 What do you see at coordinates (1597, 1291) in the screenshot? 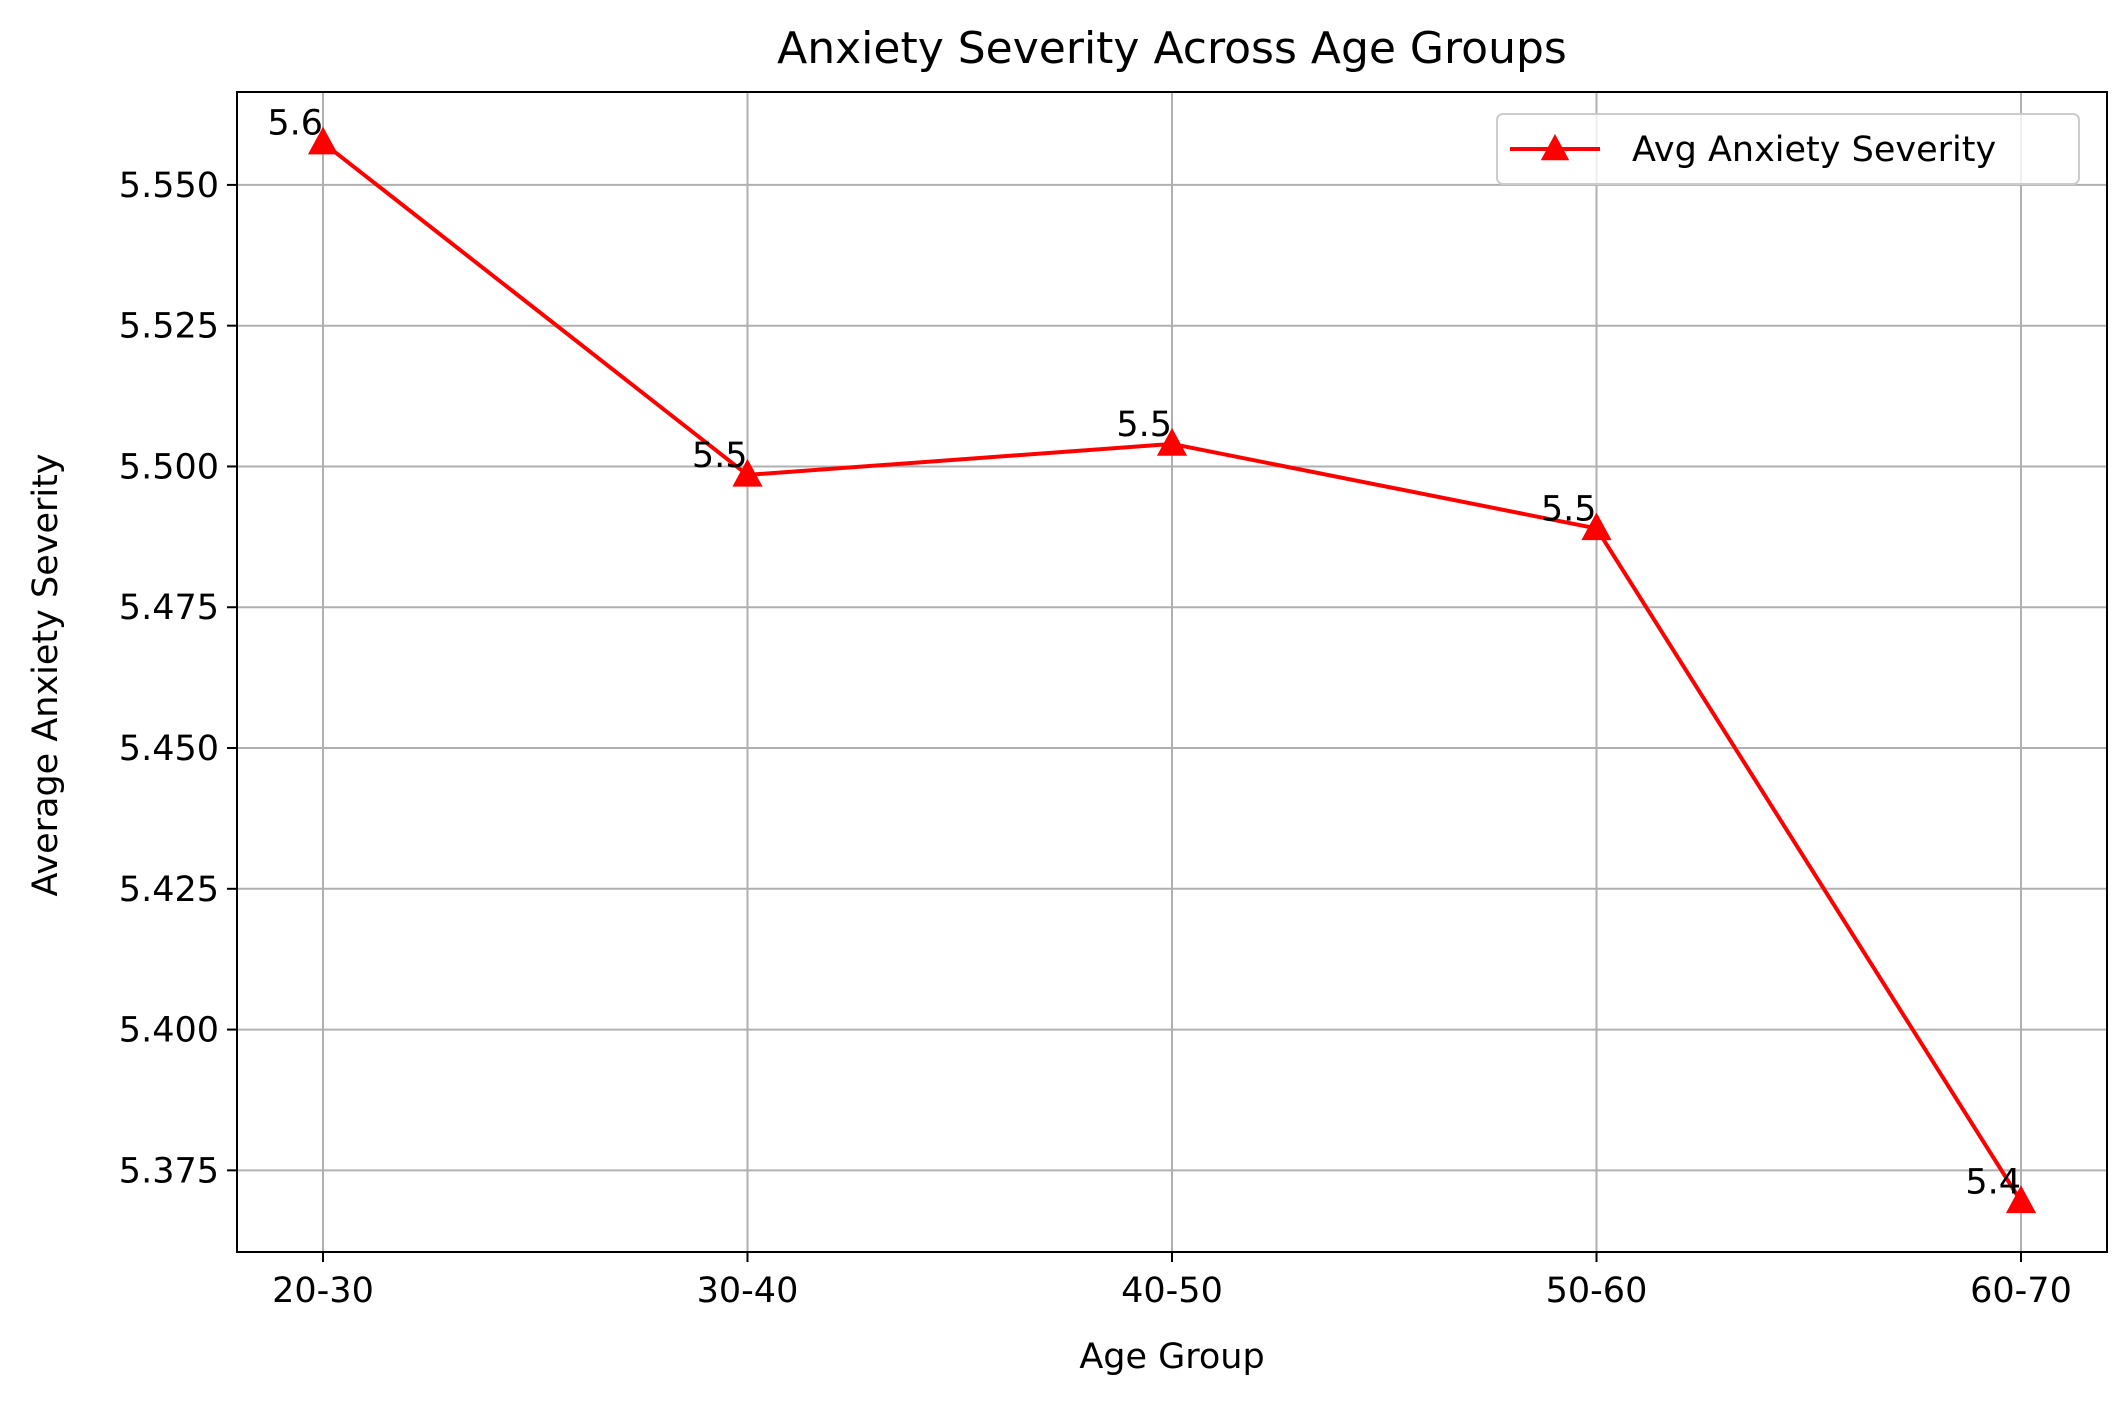
I see `x-tick-label: 50-60` at bounding box center [1597, 1291].